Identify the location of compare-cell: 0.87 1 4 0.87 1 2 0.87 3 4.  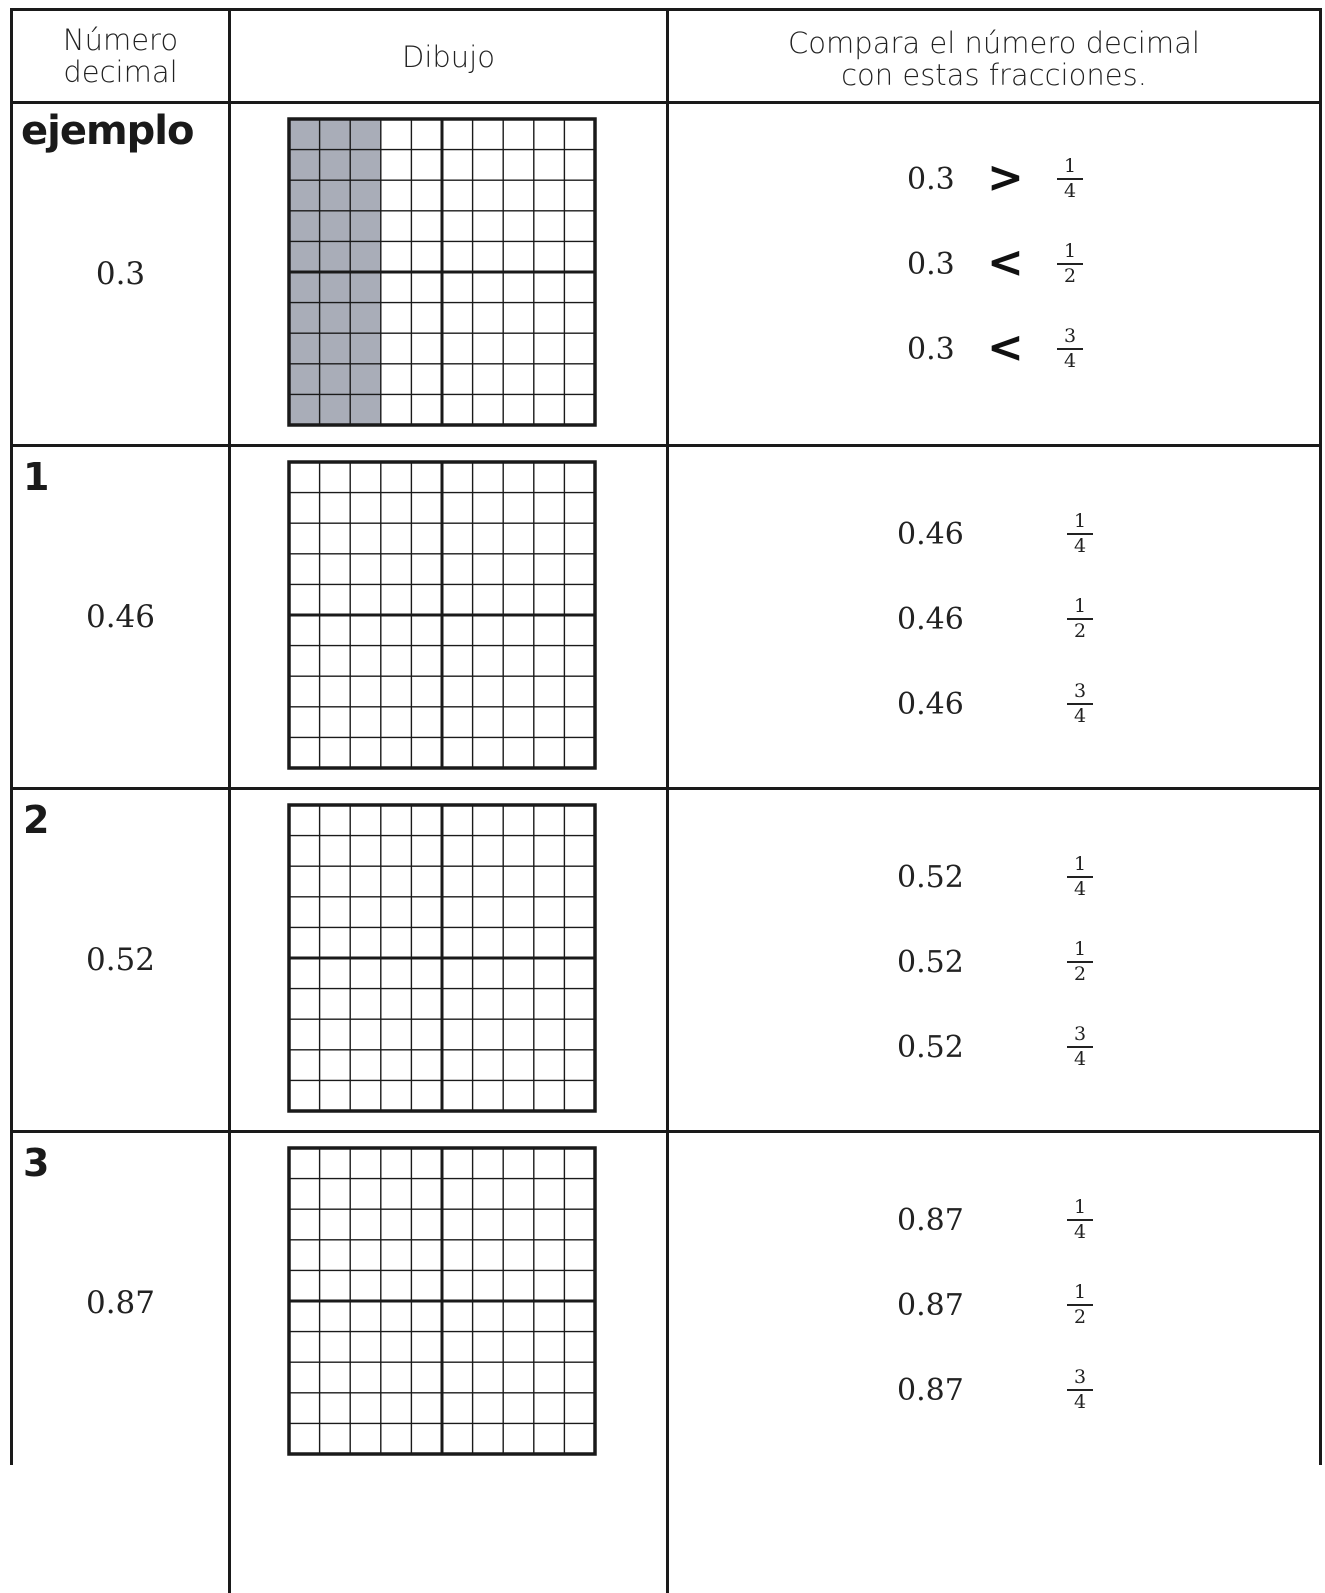
(994, 1363).